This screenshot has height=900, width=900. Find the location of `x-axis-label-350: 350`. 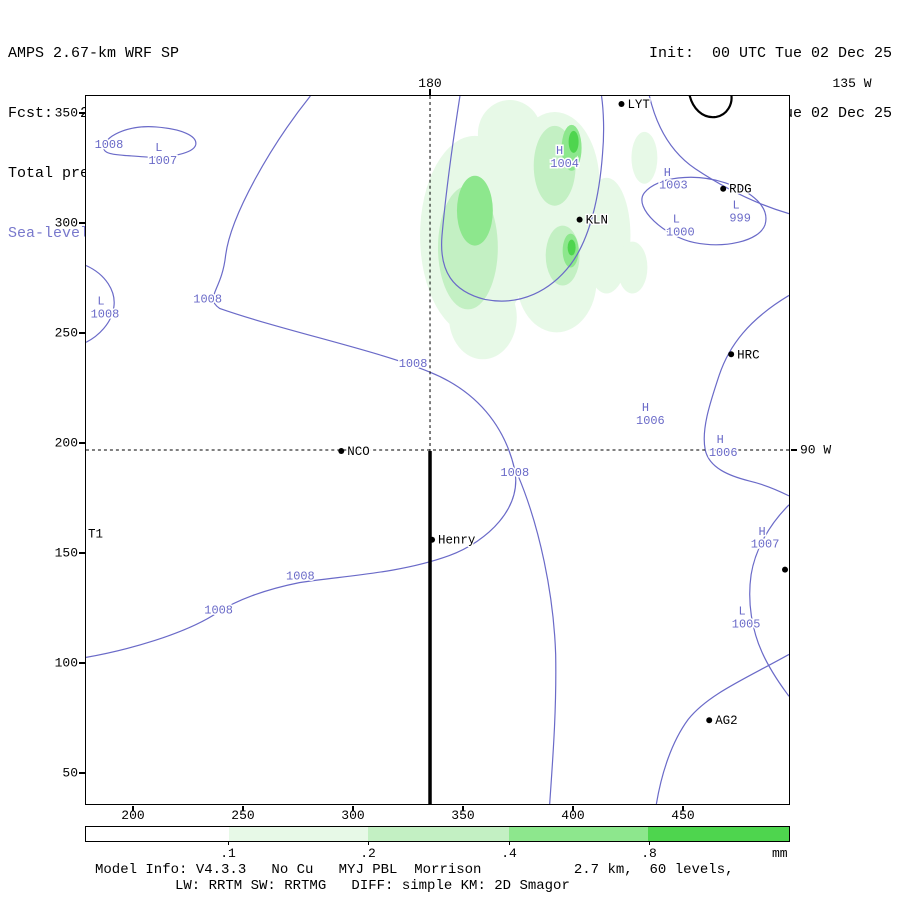

x-axis-label-350: 350 is located at coordinates (463, 815).